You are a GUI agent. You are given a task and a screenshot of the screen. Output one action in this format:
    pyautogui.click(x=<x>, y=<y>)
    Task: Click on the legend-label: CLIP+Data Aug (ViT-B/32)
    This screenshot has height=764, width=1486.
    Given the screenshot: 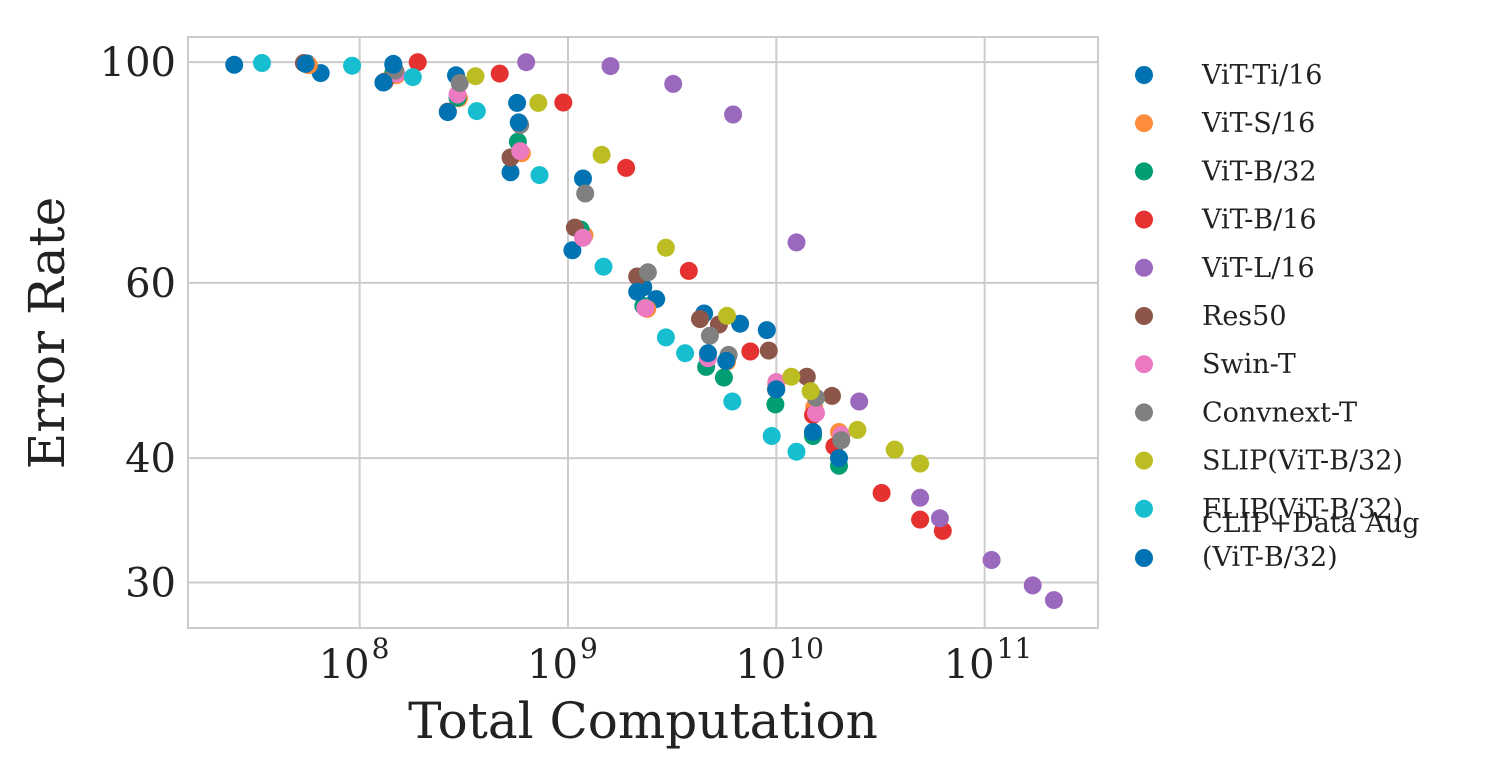 What is the action you would take?
    pyautogui.click(x=1311, y=540)
    